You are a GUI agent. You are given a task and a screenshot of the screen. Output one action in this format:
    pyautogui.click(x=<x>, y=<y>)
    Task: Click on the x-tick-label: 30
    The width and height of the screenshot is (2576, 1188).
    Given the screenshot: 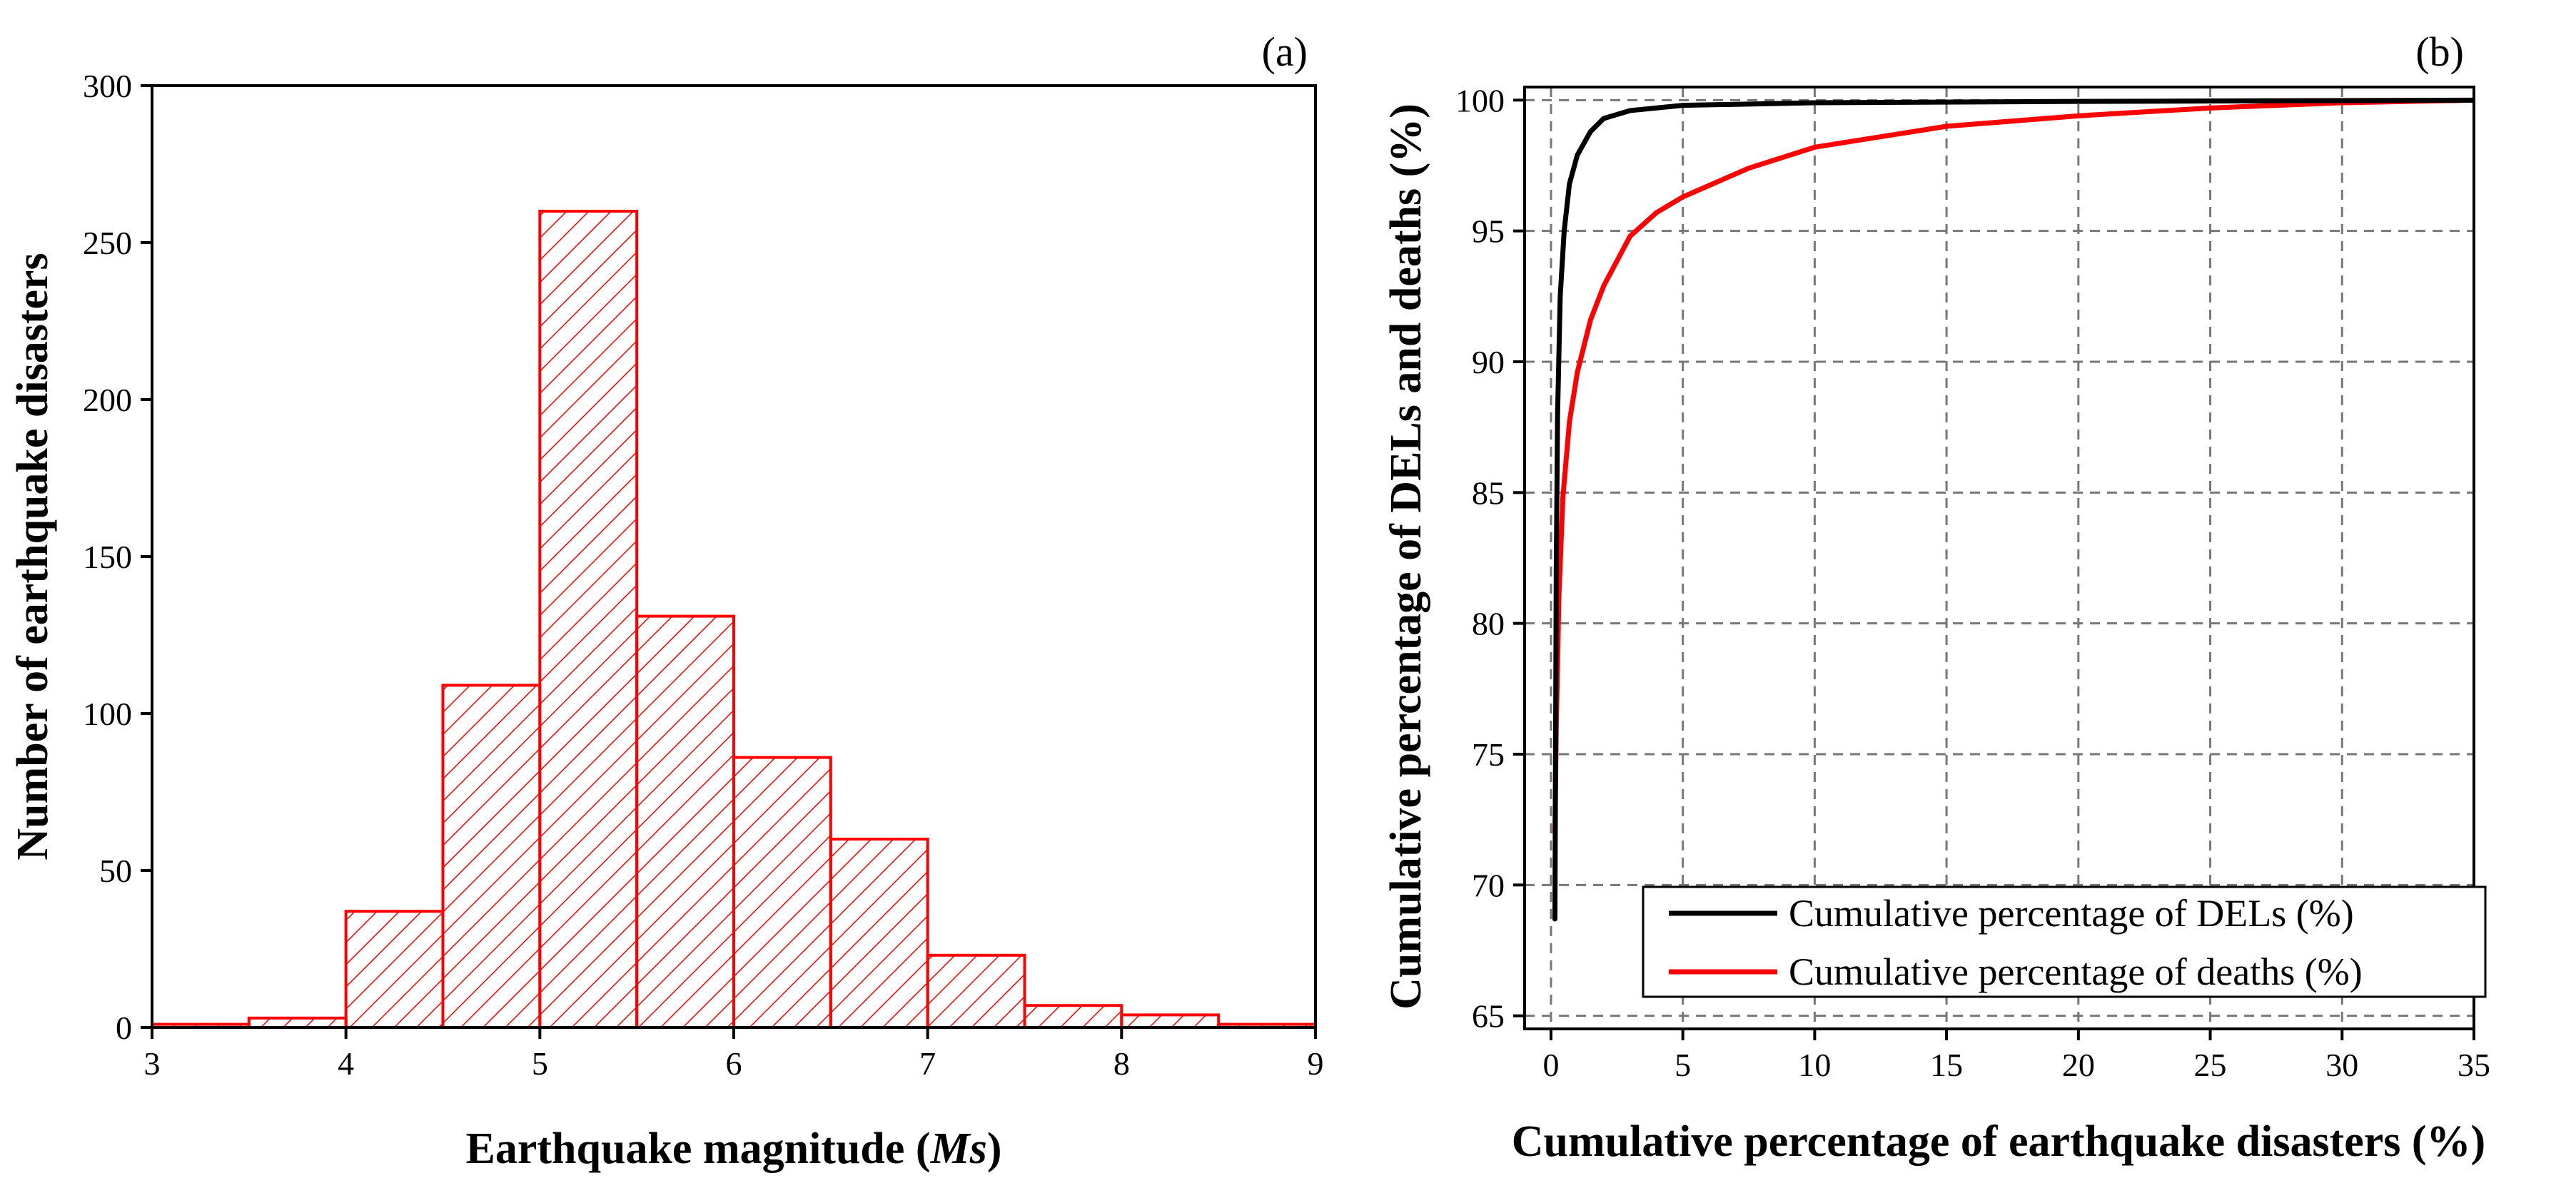 What is the action you would take?
    pyautogui.click(x=2341, y=1065)
    